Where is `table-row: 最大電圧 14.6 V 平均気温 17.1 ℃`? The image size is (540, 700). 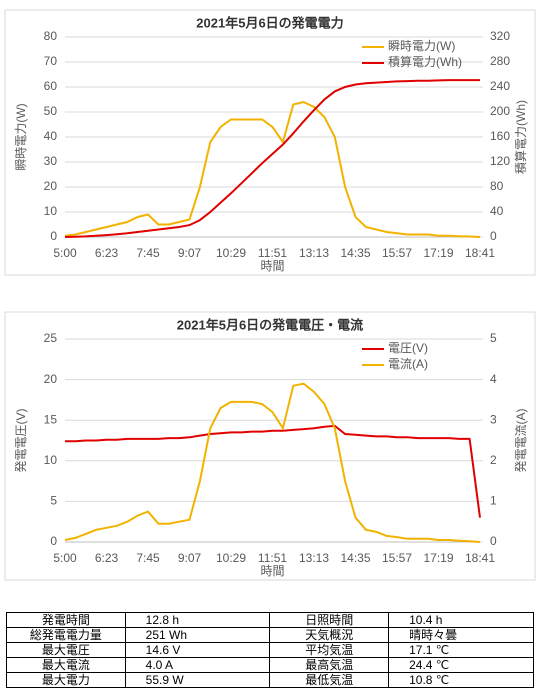 table-row: 最大電圧 14.6 V 平均気温 17.1 ℃ is located at coordinates (270, 650).